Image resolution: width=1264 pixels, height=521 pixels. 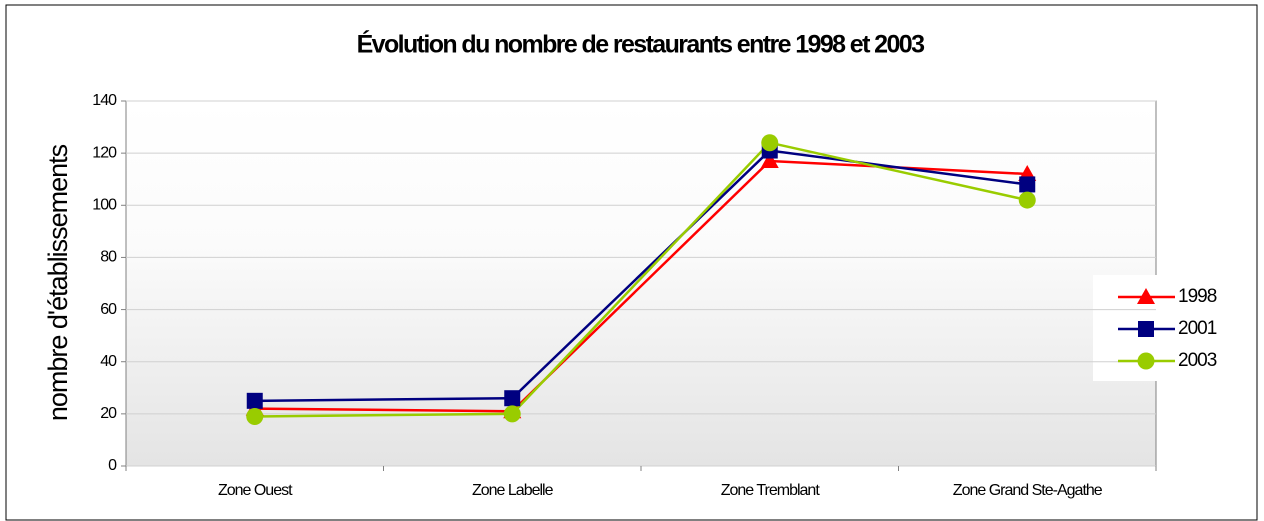 What do you see at coordinates (108, 413) in the screenshot?
I see `y-tick-label: 20` at bounding box center [108, 413].